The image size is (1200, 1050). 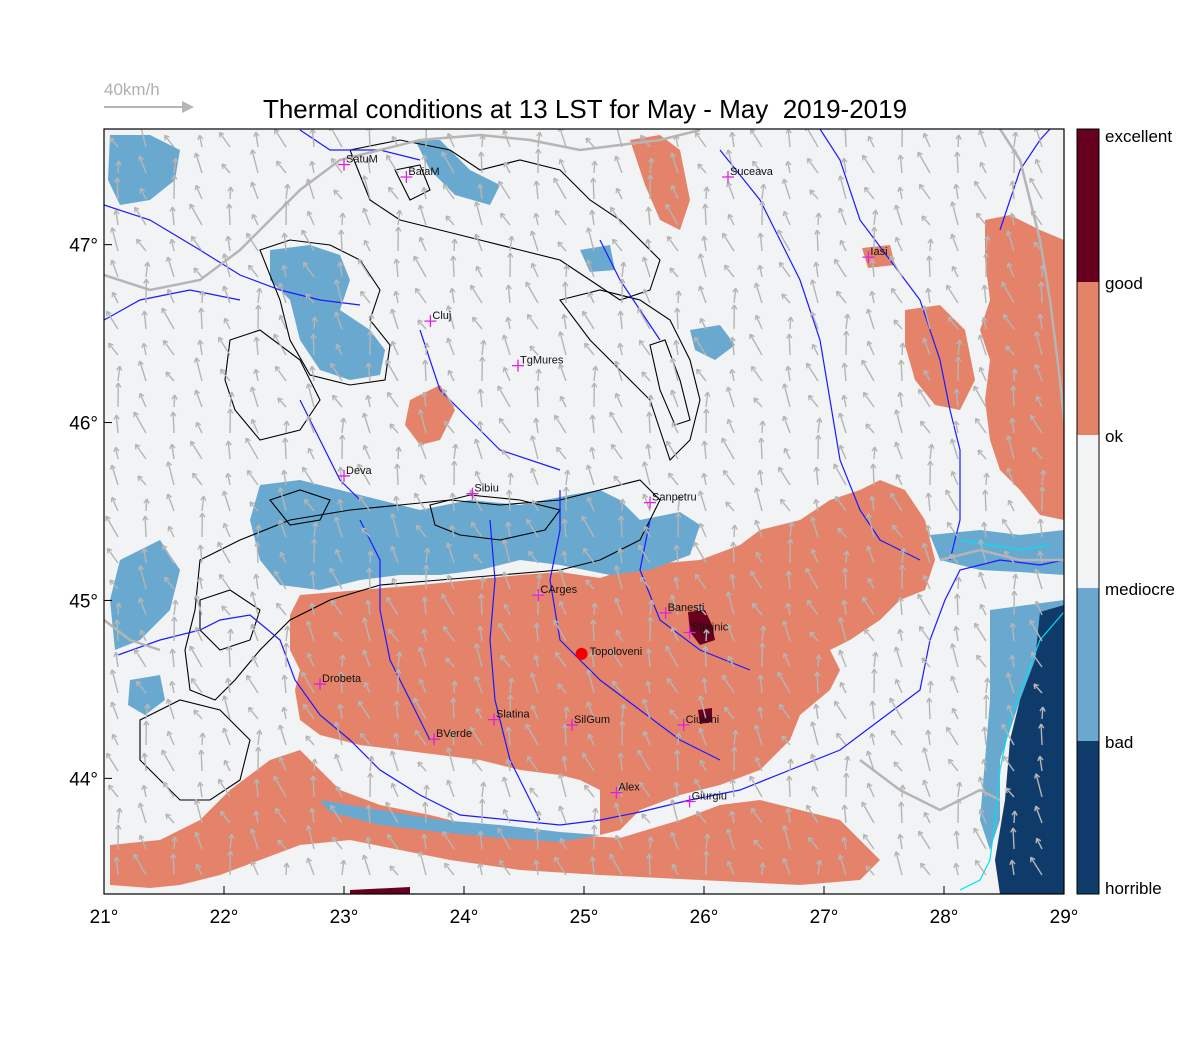 What do you see at coordinates (1133, 888) in the screenshot?
I see `colorbar-label-horrible: horrible` at bounding box center [1133, 888].